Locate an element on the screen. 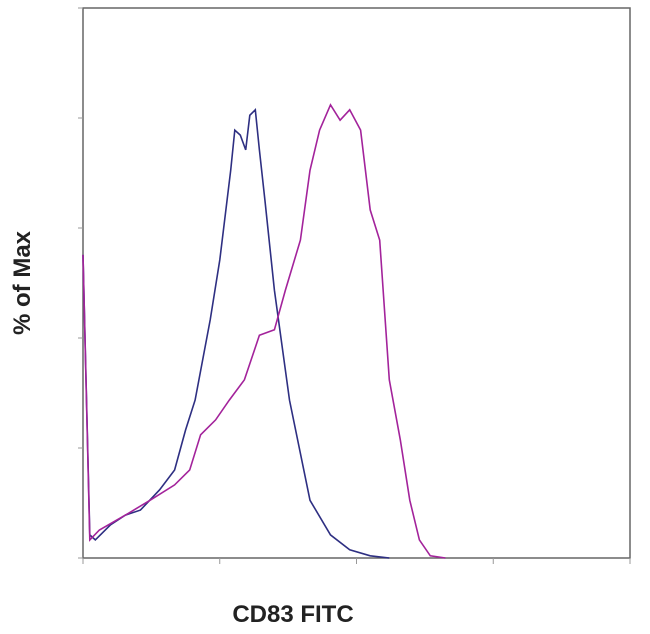 The image size is (650, 634). x-axis-label: CD83 FITC is located at coordinates (292, 614).